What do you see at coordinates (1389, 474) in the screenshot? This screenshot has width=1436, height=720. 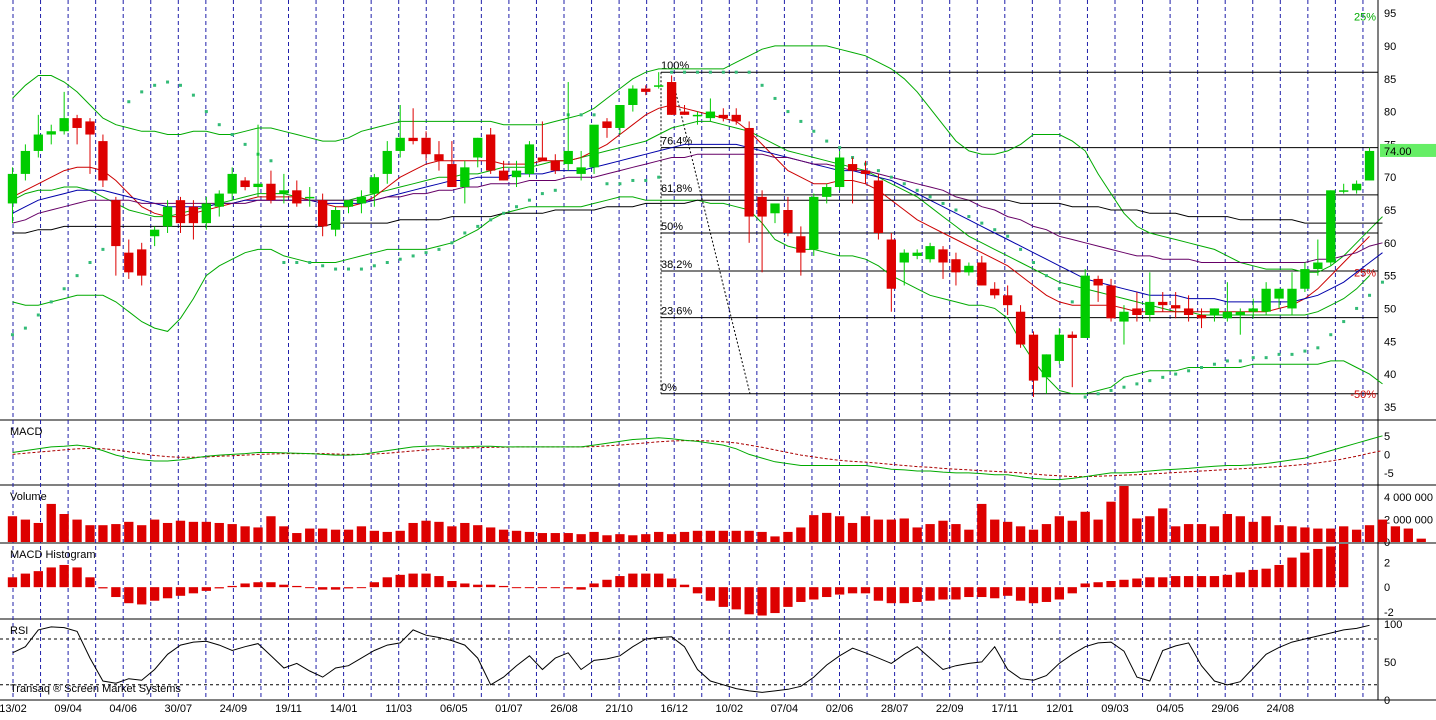 I see `y-tick-label: -5` at bounding box center [1389, 474].